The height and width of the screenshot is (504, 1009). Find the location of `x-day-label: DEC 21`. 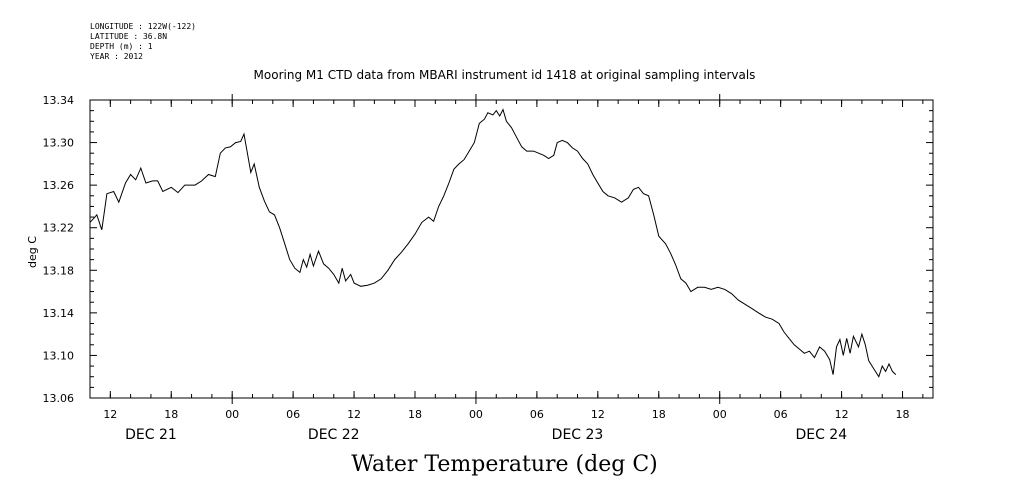

x-day-label: DEC 21 is located at coordinates (151, 435).